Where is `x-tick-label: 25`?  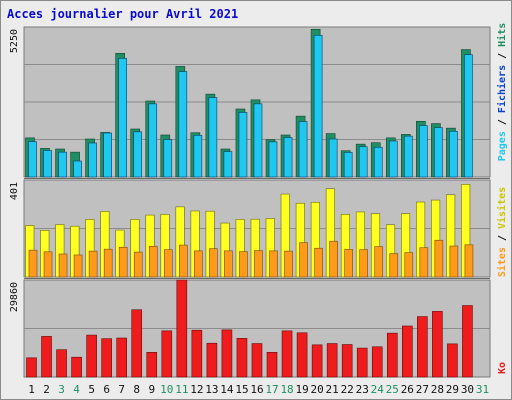
x-tick-label: 25 is located at coordinates (392, 389).